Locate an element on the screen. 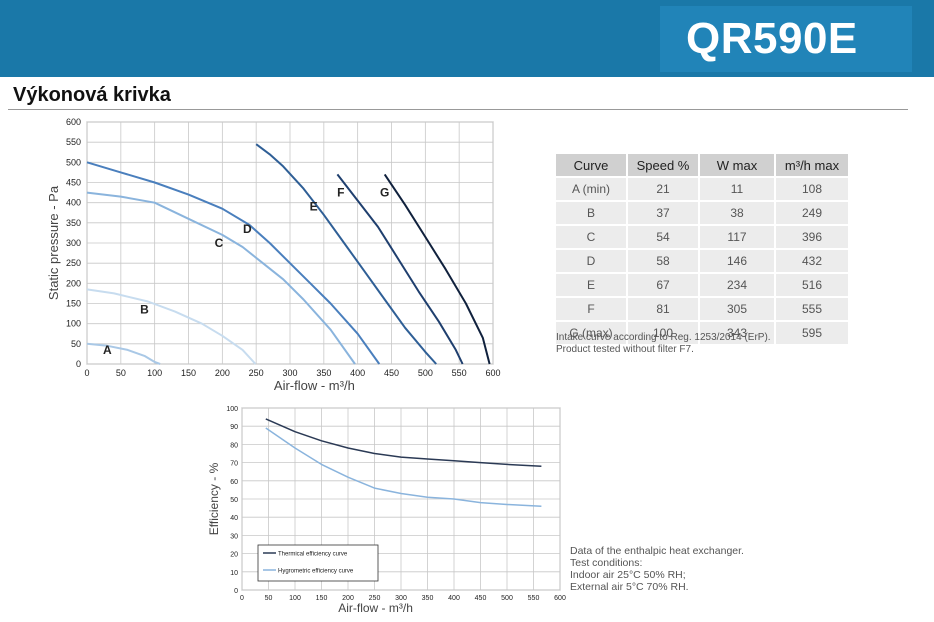 The height and width of the screenshot is (622, 934). header-banner: QR590E is located at coordinates (467, 38).